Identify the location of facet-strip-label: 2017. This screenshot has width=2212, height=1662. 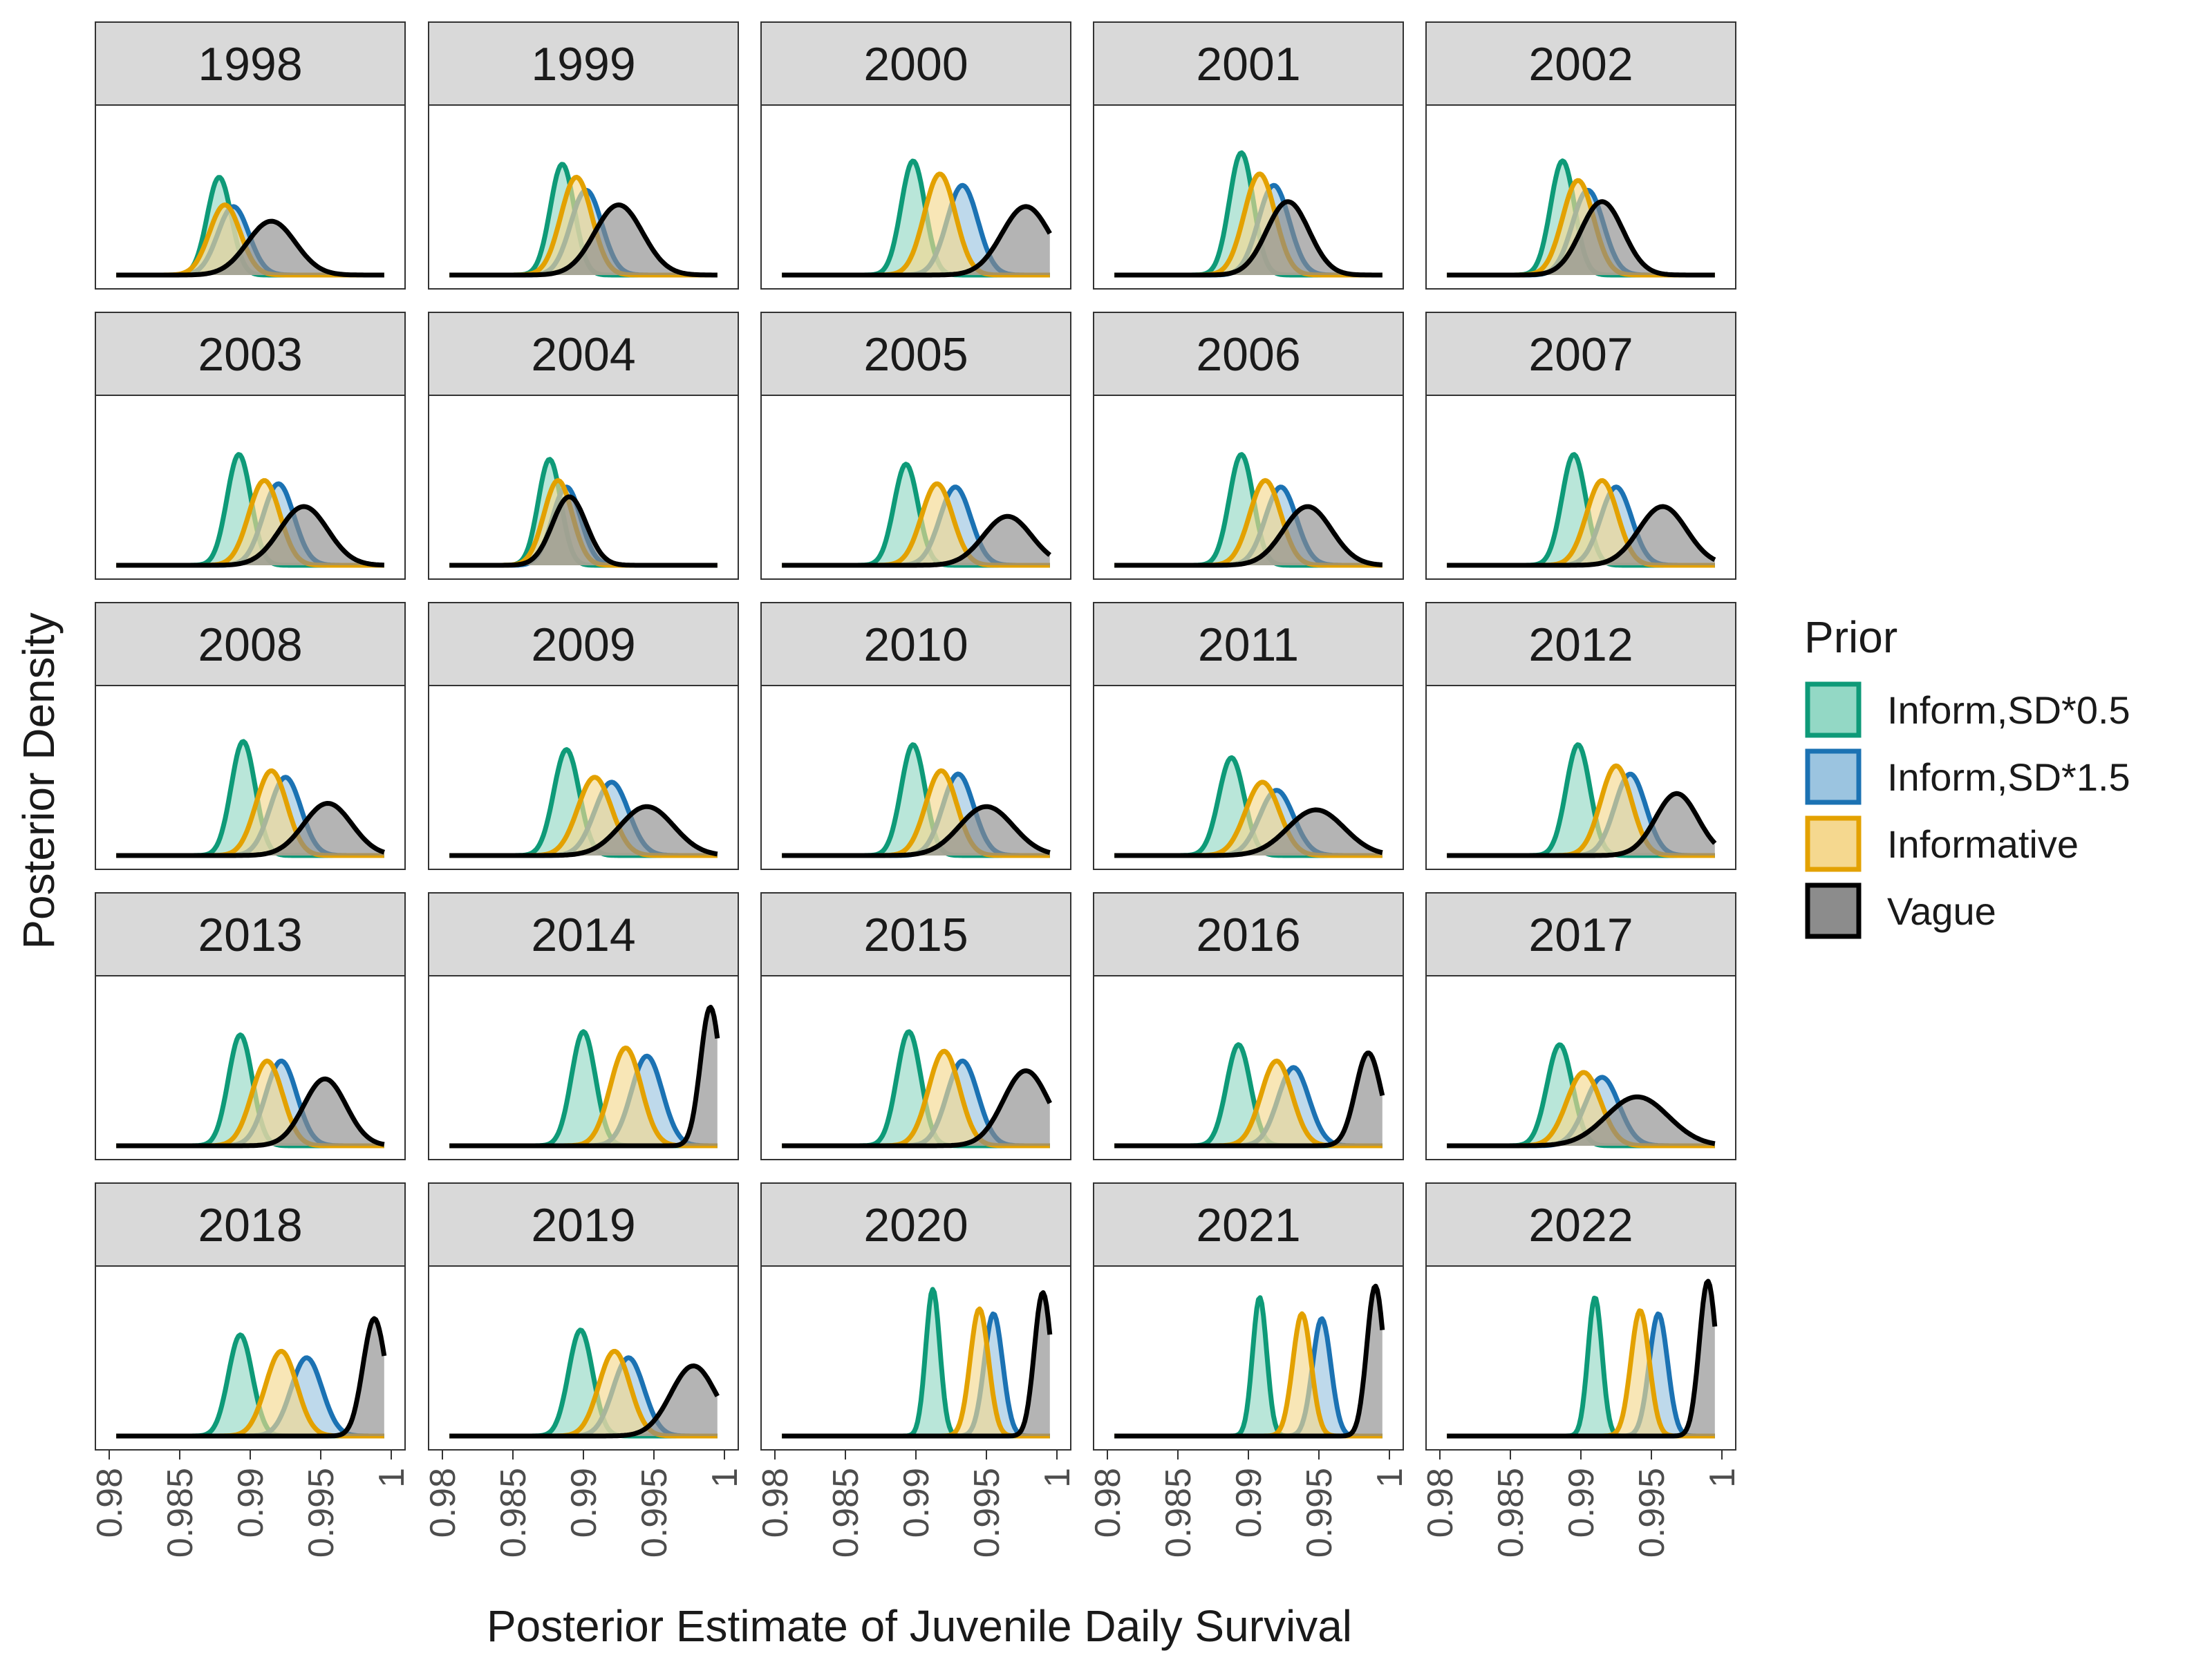
(1581, 935).